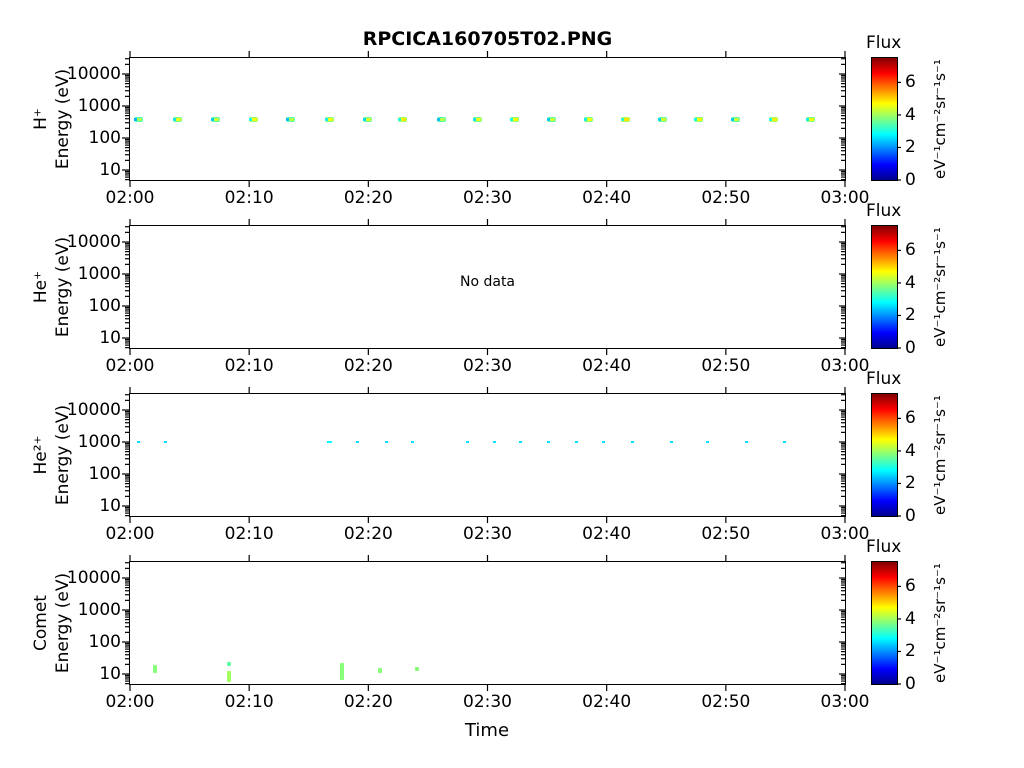 The width and height of the screenshot is (1024, 768). What do you see at coordinates (41, 623) in the screenshot?
I see `species-label: Comet` at bounding box center [41, 623].